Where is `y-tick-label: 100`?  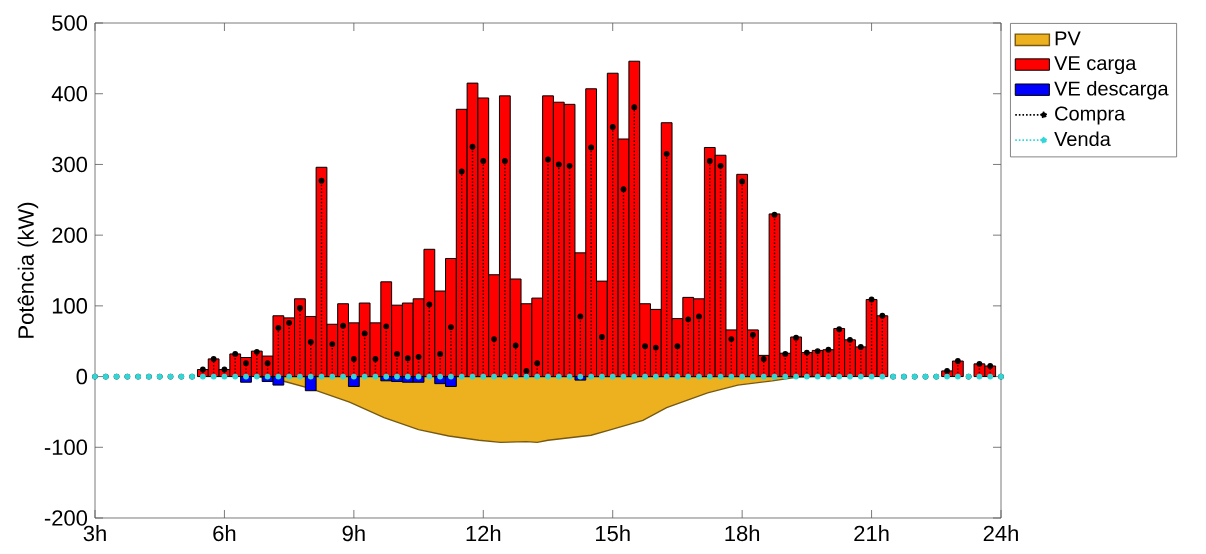
y-tick-label: 100 is located at coordinates (70, 306).